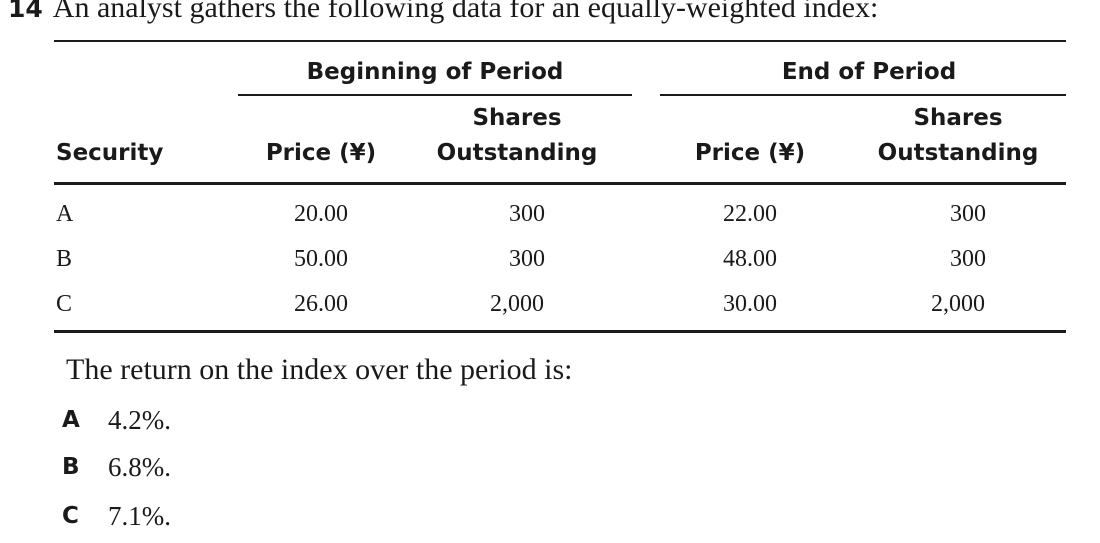 Image resolution: width=1100 pixels, height=543 pixels. I want to click on option-text: 4.2%., so click(139, 420).